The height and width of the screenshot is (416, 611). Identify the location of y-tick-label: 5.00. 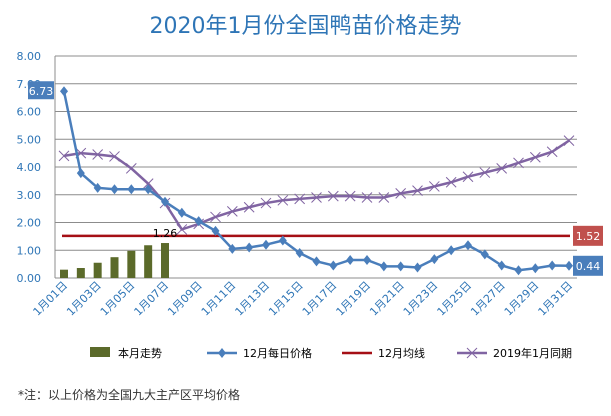
(29, 139).